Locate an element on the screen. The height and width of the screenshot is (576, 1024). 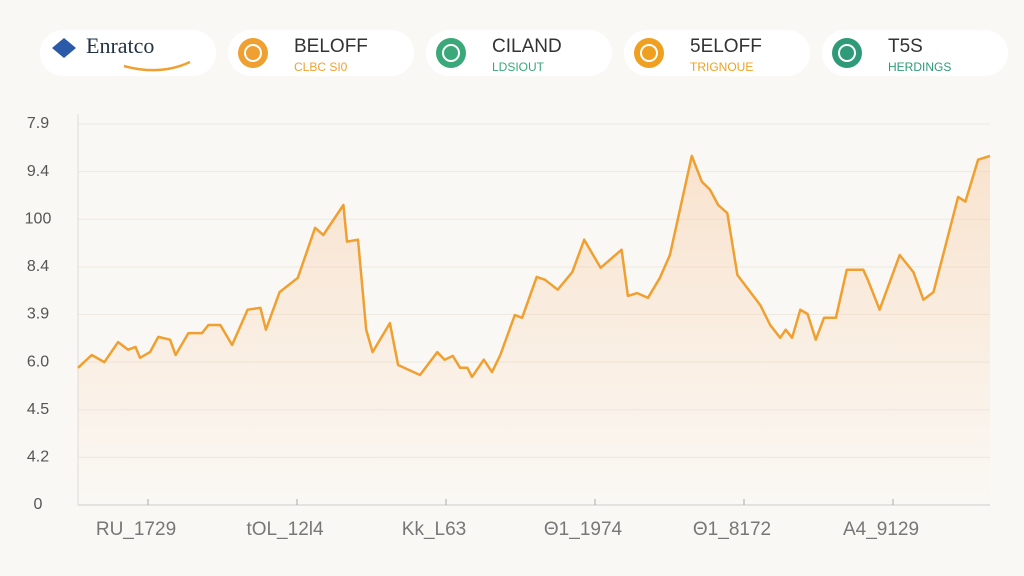
ticker-name: CILAND is located at coordinates (527, 46).